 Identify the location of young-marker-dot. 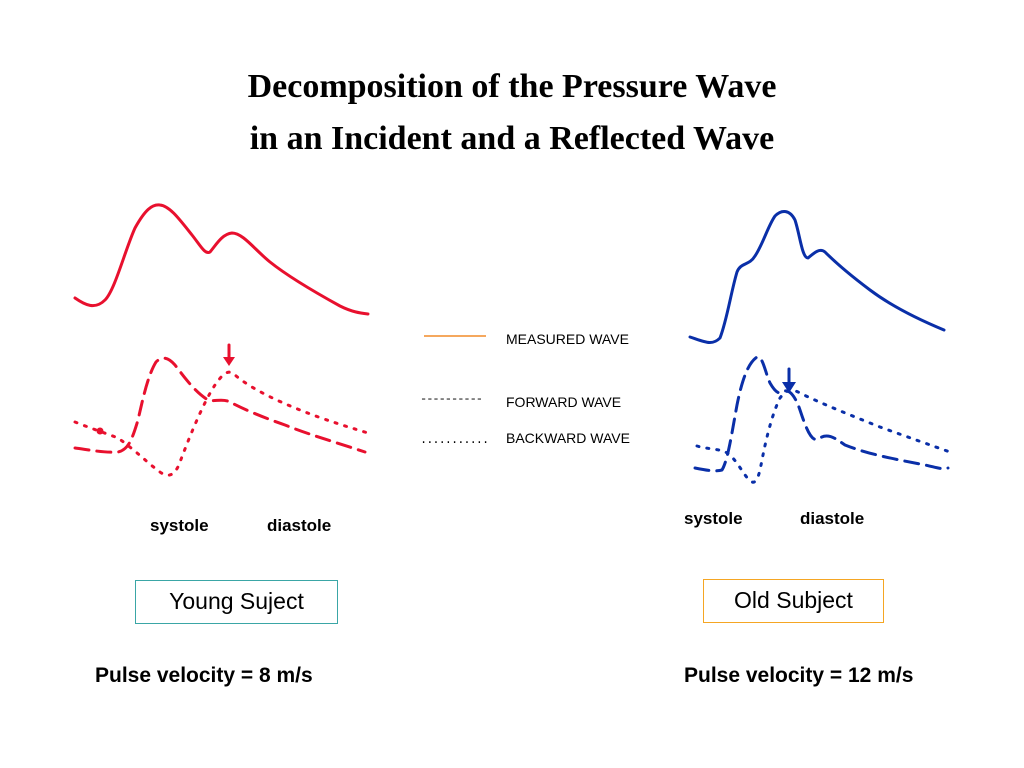
(100, 431).